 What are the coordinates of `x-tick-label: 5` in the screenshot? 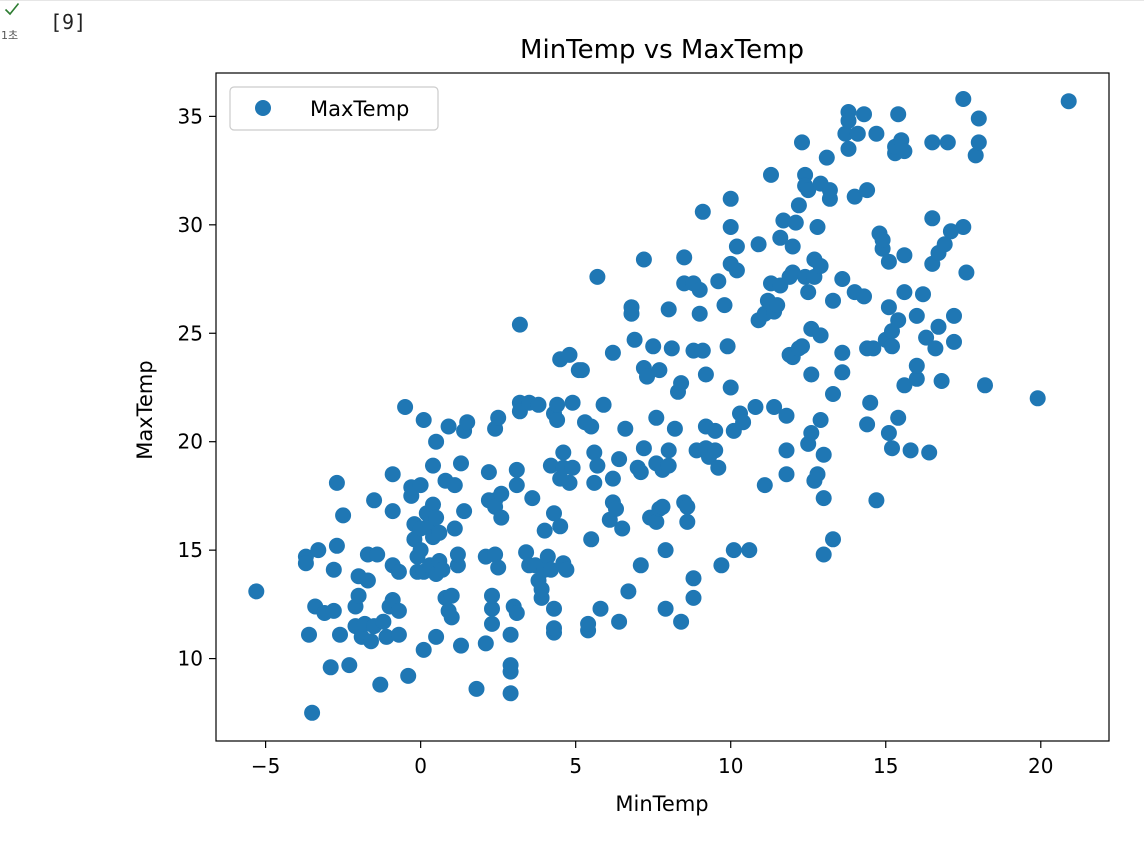 It's located at (575, 766).